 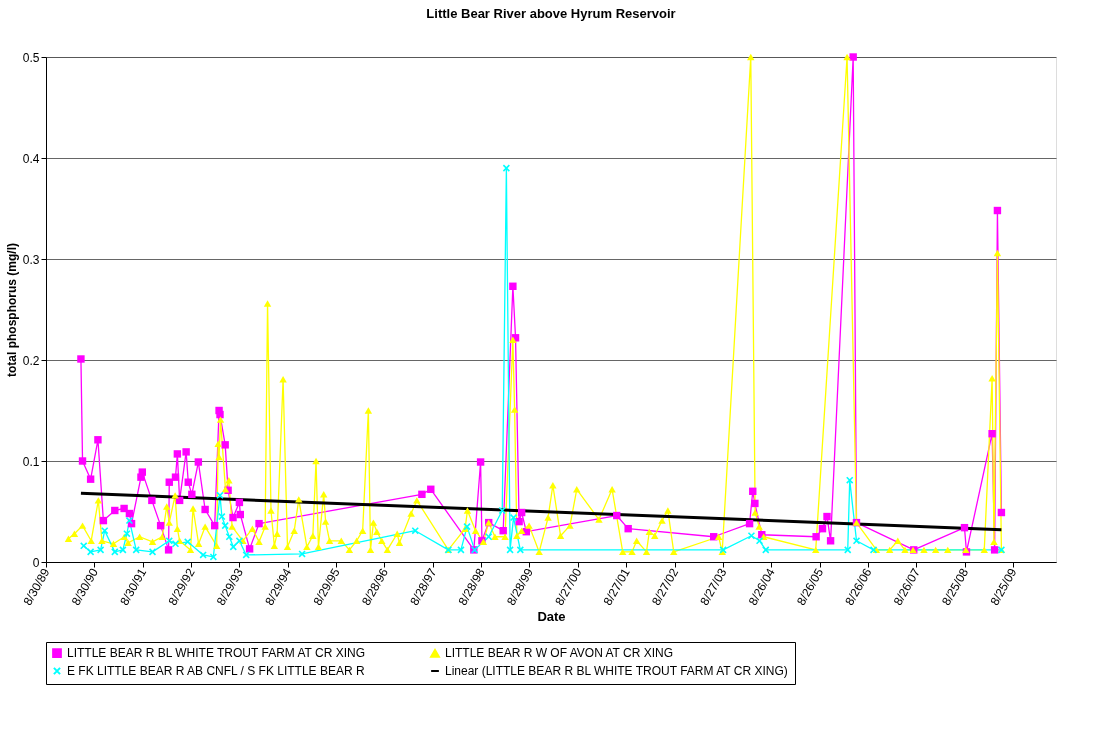 What do you see at coordinates (31, 57) in the screenshot?
I see `y-tick-label: 0.5` at bounding box center [31, 57].